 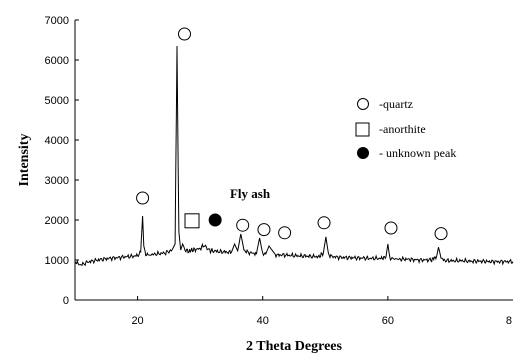 I want to click on legend-quartz-label: -quartz, so click(x=396, y=104).